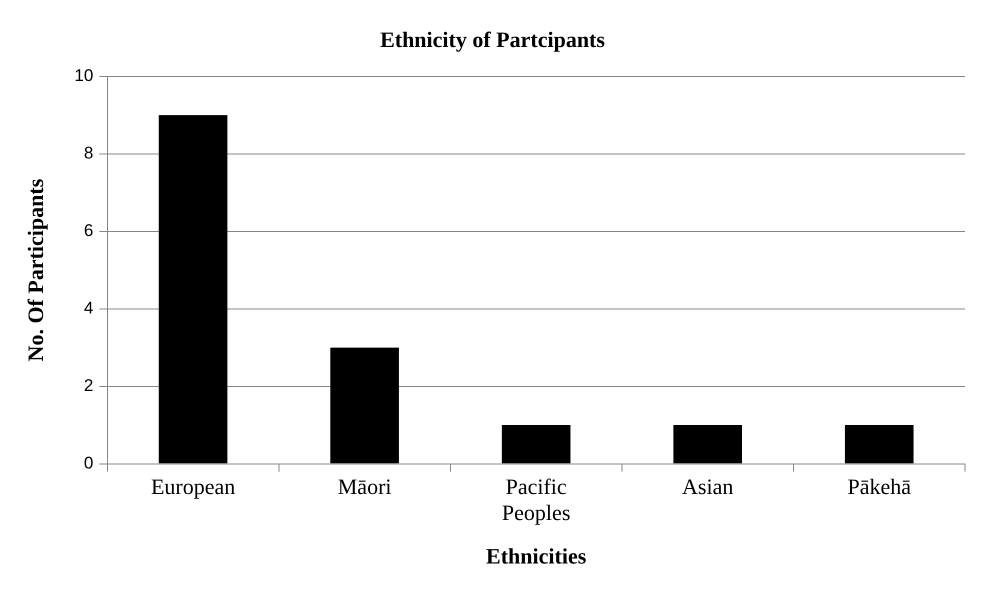 This screenshot has width=983, height=595. What do you see at coordinates (708, 486) in the screenshot?
I see `x-tick-label: Asian` at bounding box center [708, 486].